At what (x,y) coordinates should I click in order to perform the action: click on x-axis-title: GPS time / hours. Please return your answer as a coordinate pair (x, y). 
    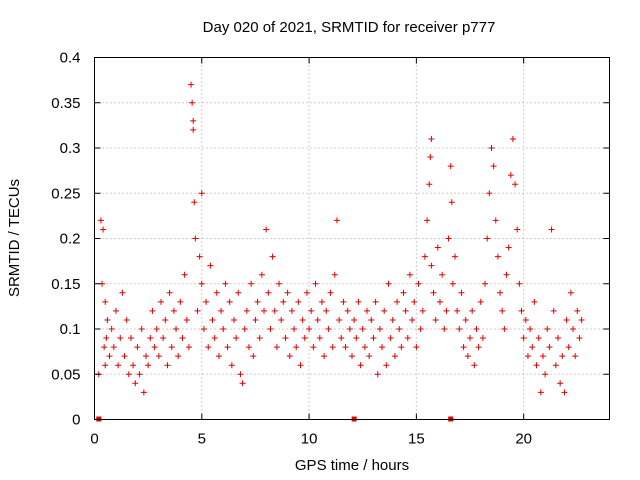
    Looking at the image, I should click on (352, 465).